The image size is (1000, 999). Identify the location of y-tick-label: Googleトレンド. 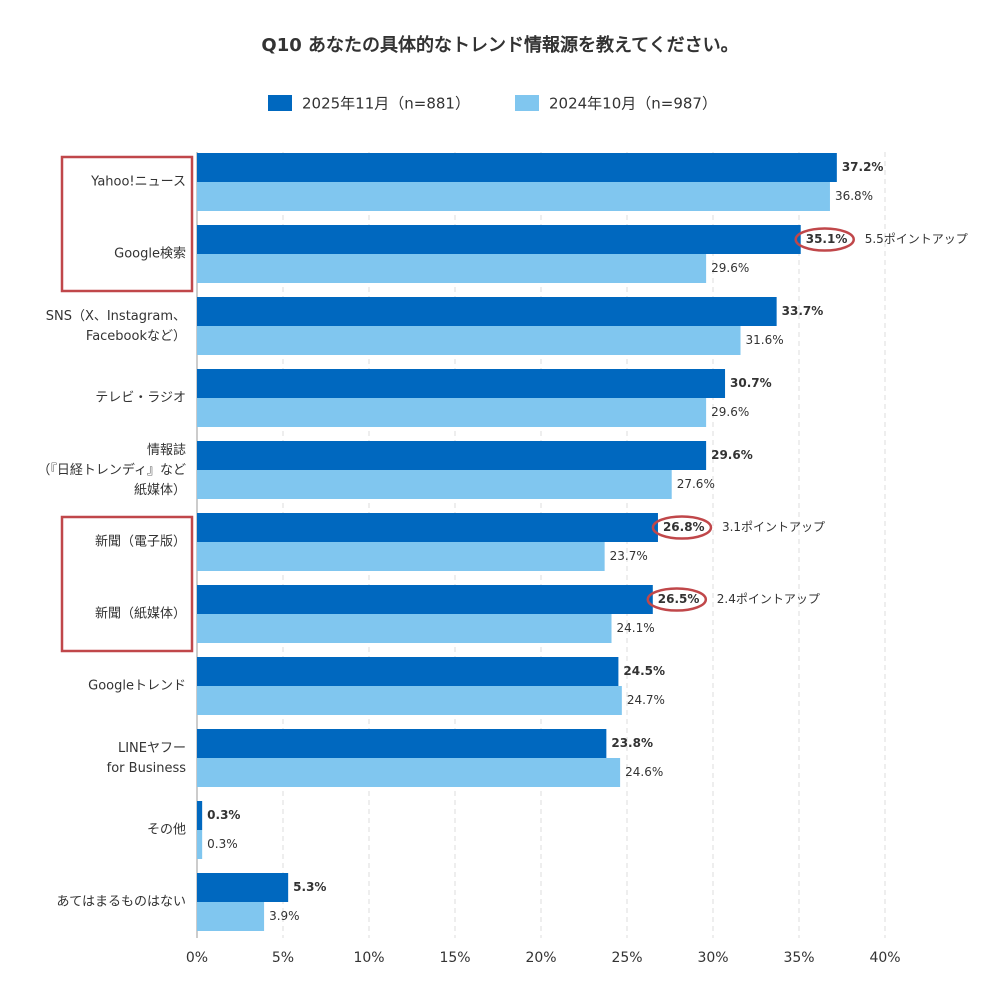
(137, 686).